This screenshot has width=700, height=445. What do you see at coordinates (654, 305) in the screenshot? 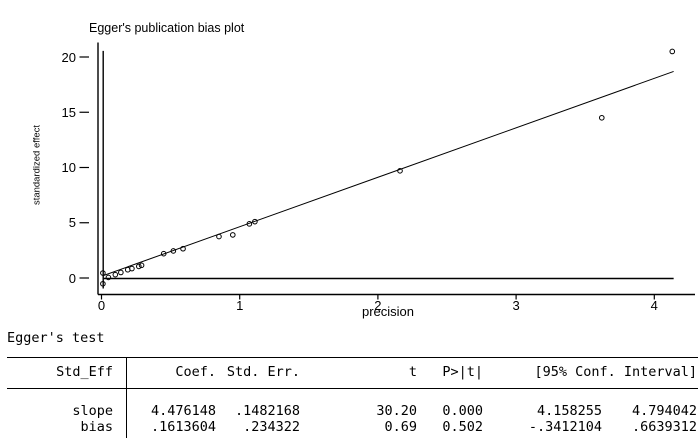
I see `x-tick-label: 4` at bounding box center [654, 305].